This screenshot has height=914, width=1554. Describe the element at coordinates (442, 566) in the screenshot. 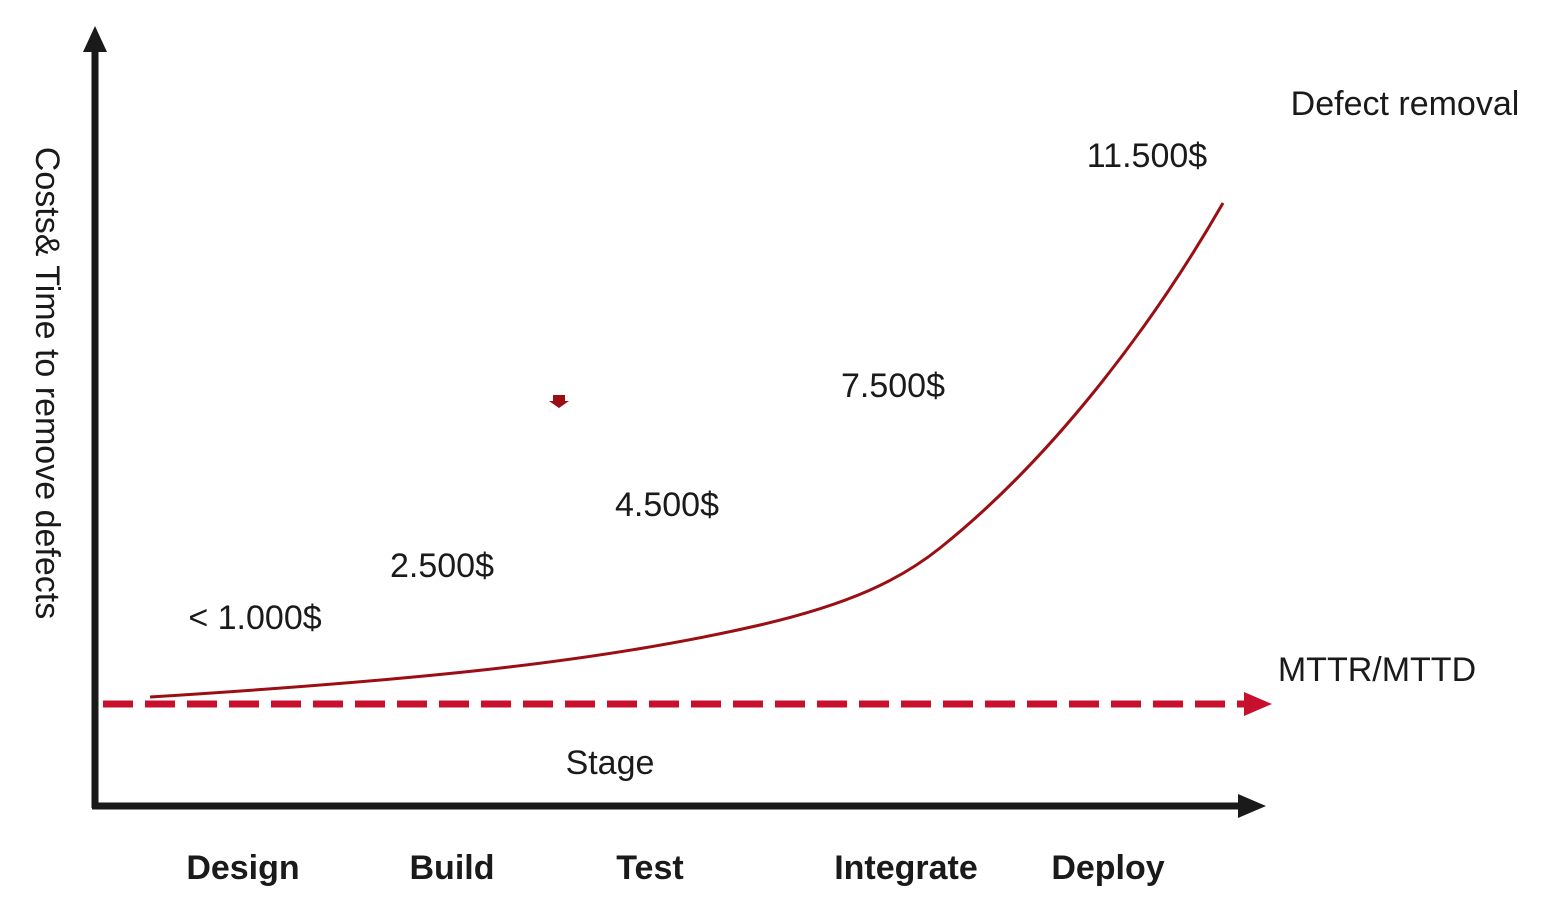

I see `cost-label: 2.500$` at that location.